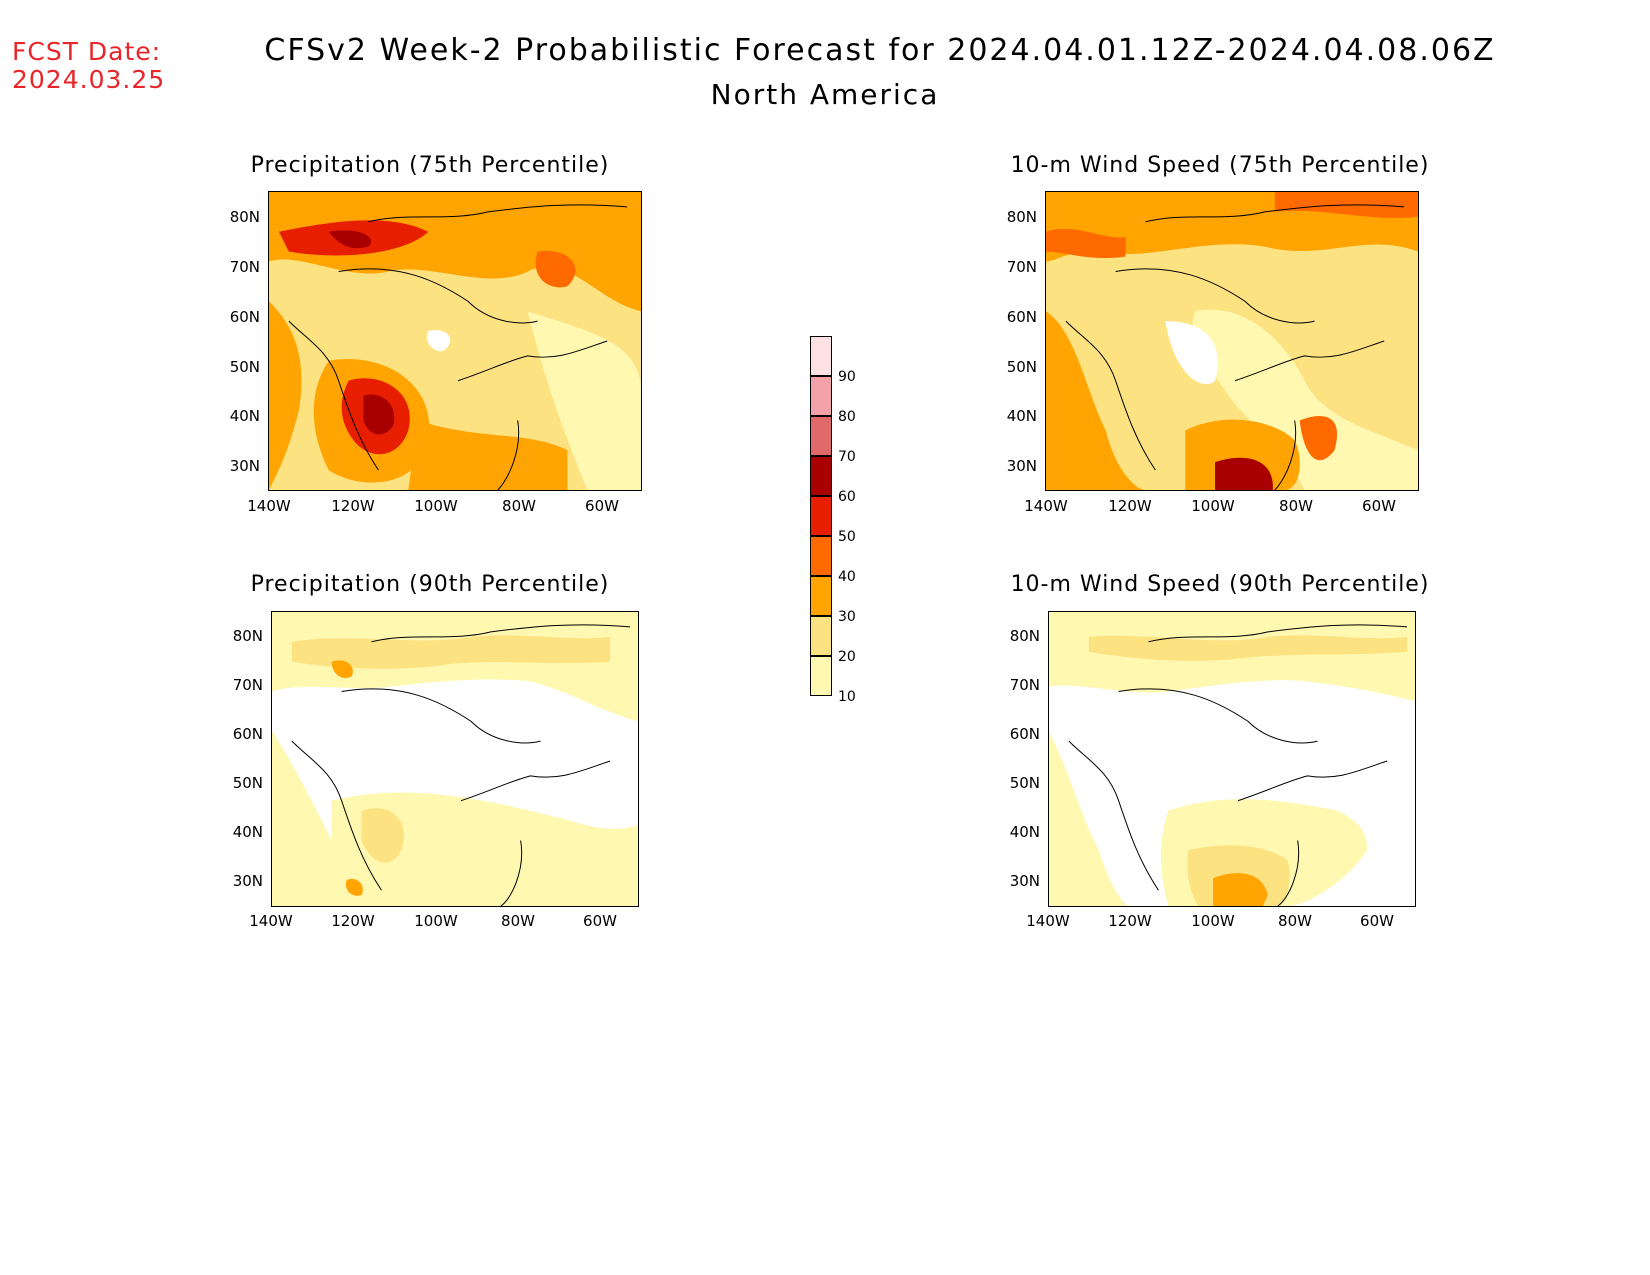 Image resolution: width=1650 pixels, height=1275 pixels. Describe the element at coordinates (847, 657) in the screenshot. I see `legend-label: 20` at that location.